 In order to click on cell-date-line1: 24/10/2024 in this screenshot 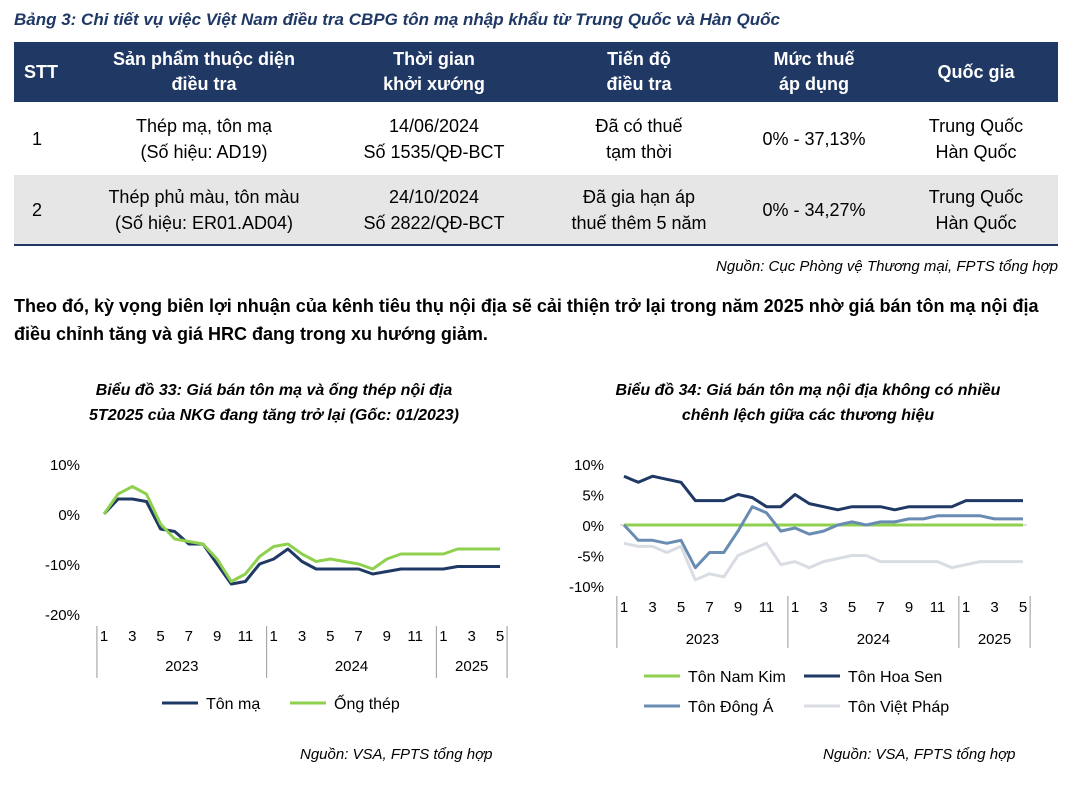, I will do `click(434, 196)`.